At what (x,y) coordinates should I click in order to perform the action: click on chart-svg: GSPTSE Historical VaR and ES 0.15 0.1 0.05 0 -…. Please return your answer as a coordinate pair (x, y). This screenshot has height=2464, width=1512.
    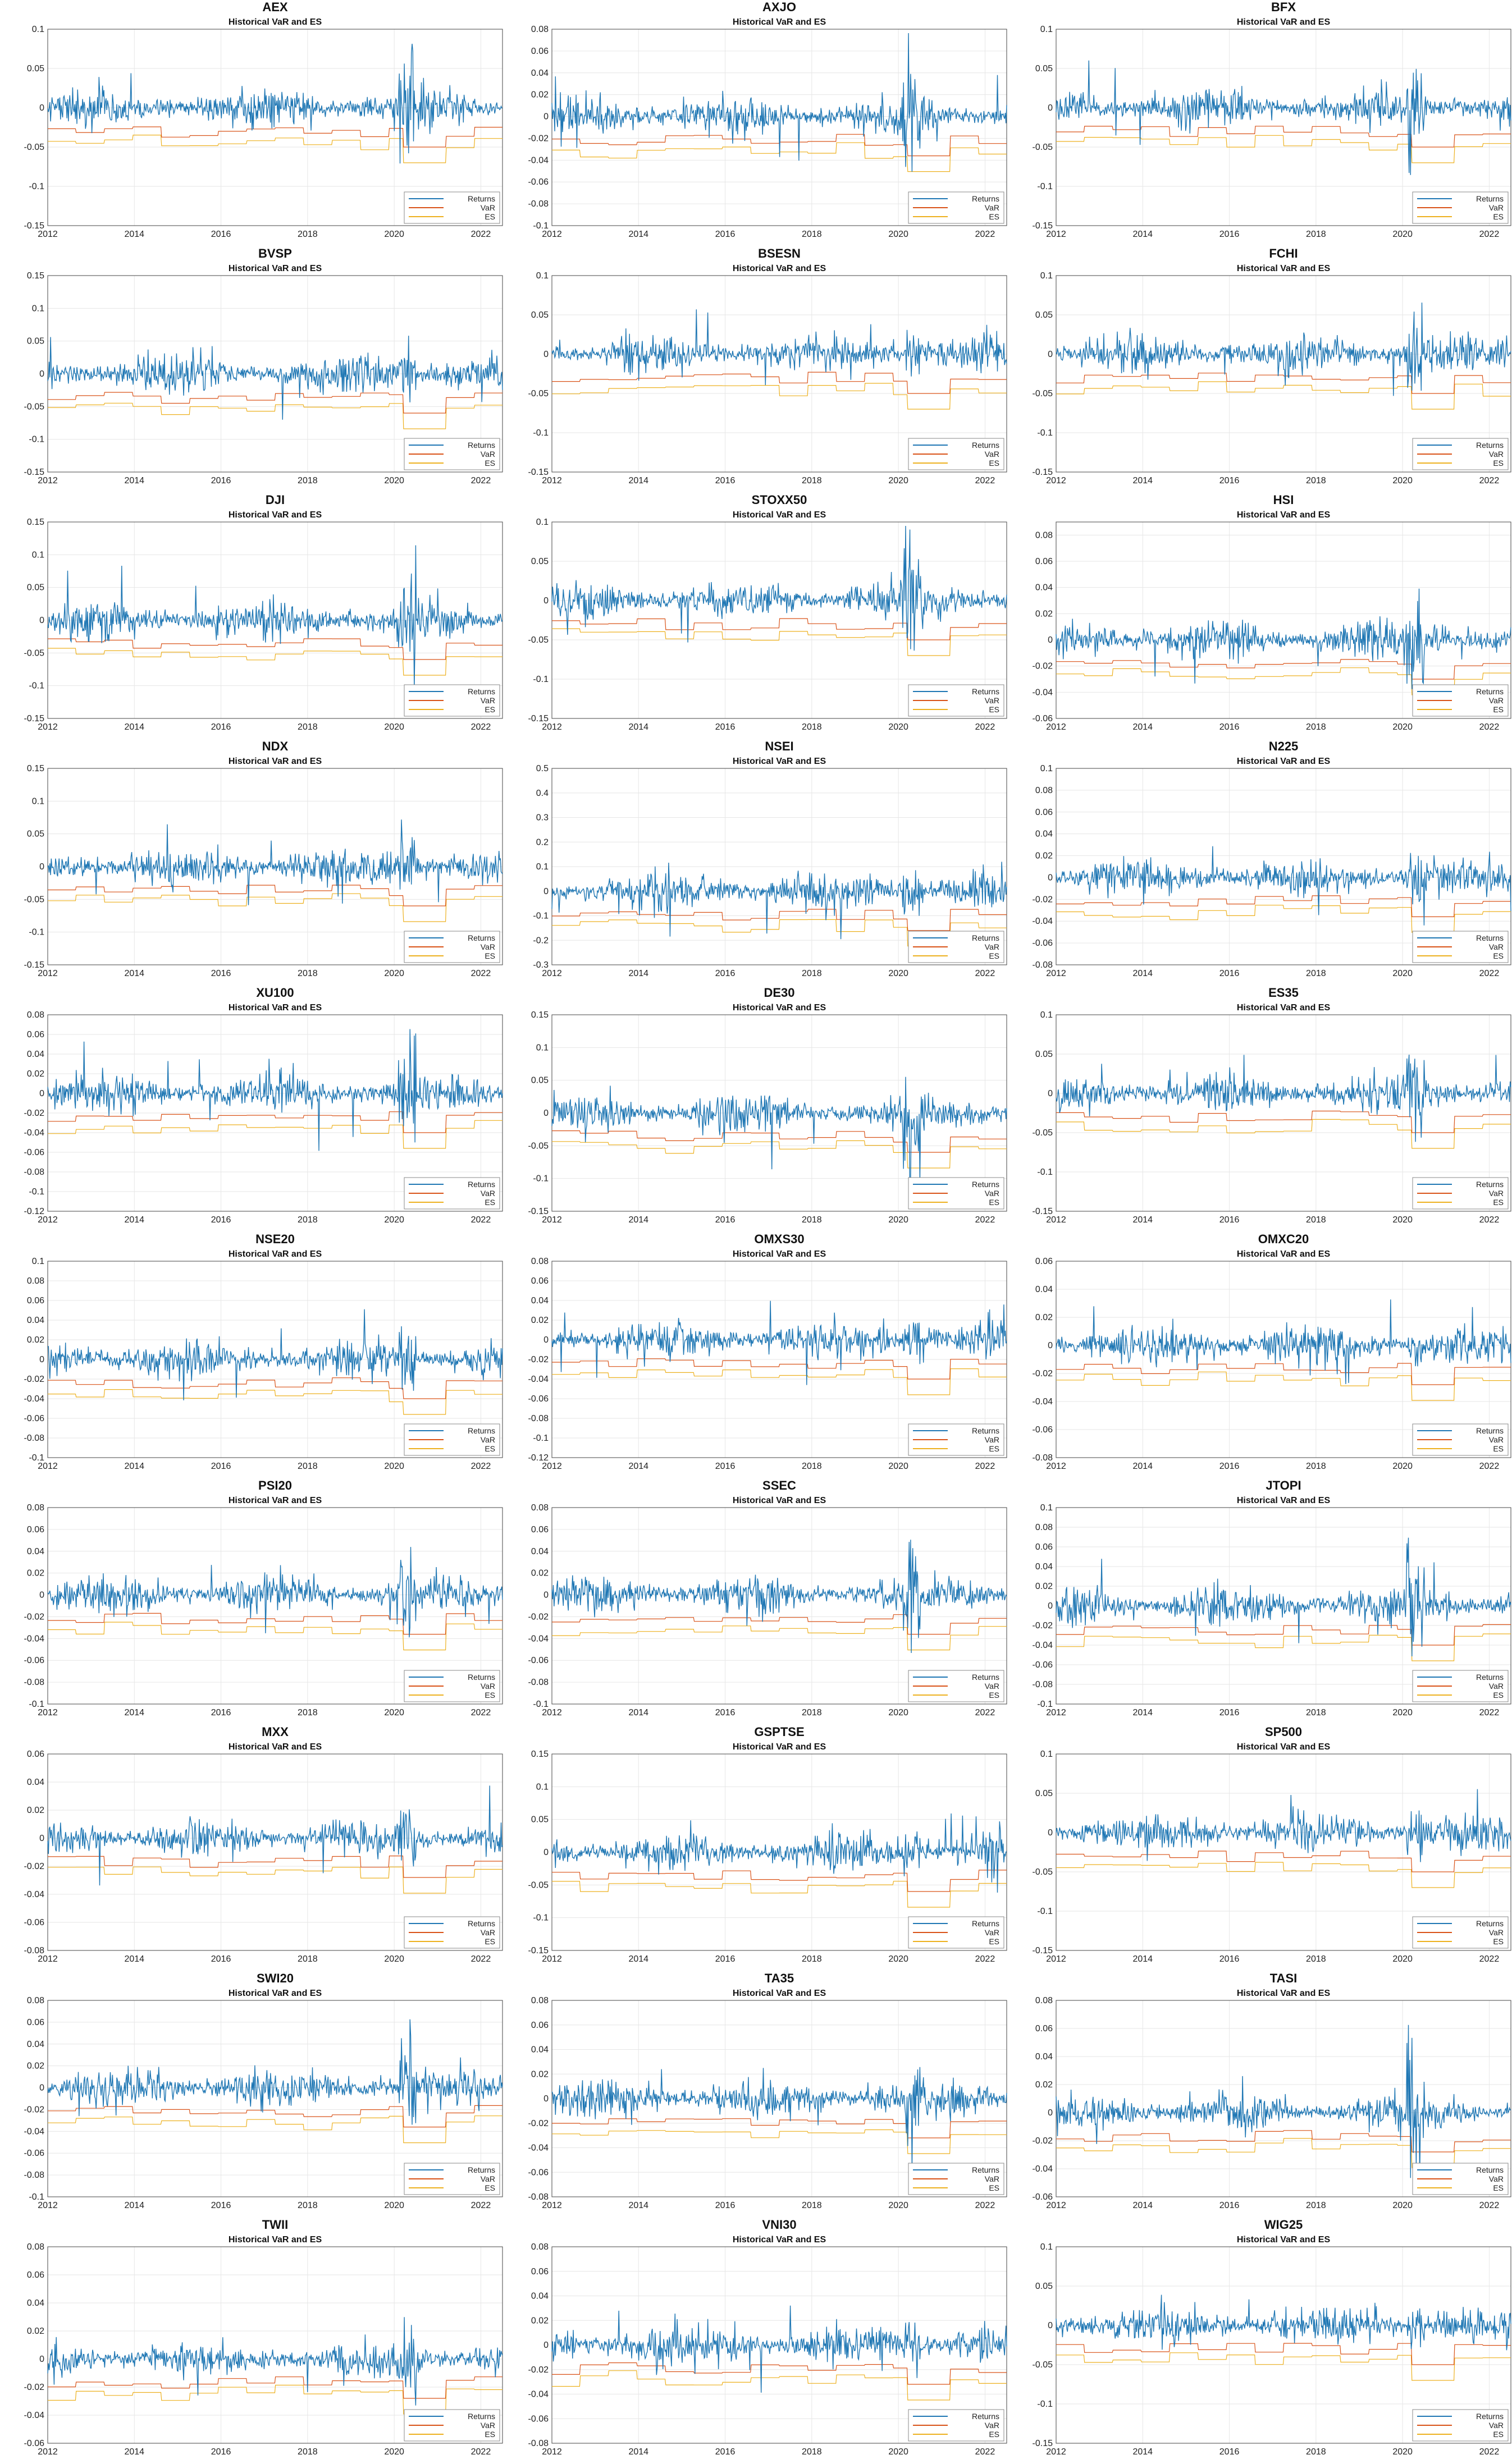
    Looking at the image, I should click on (767, 1844).